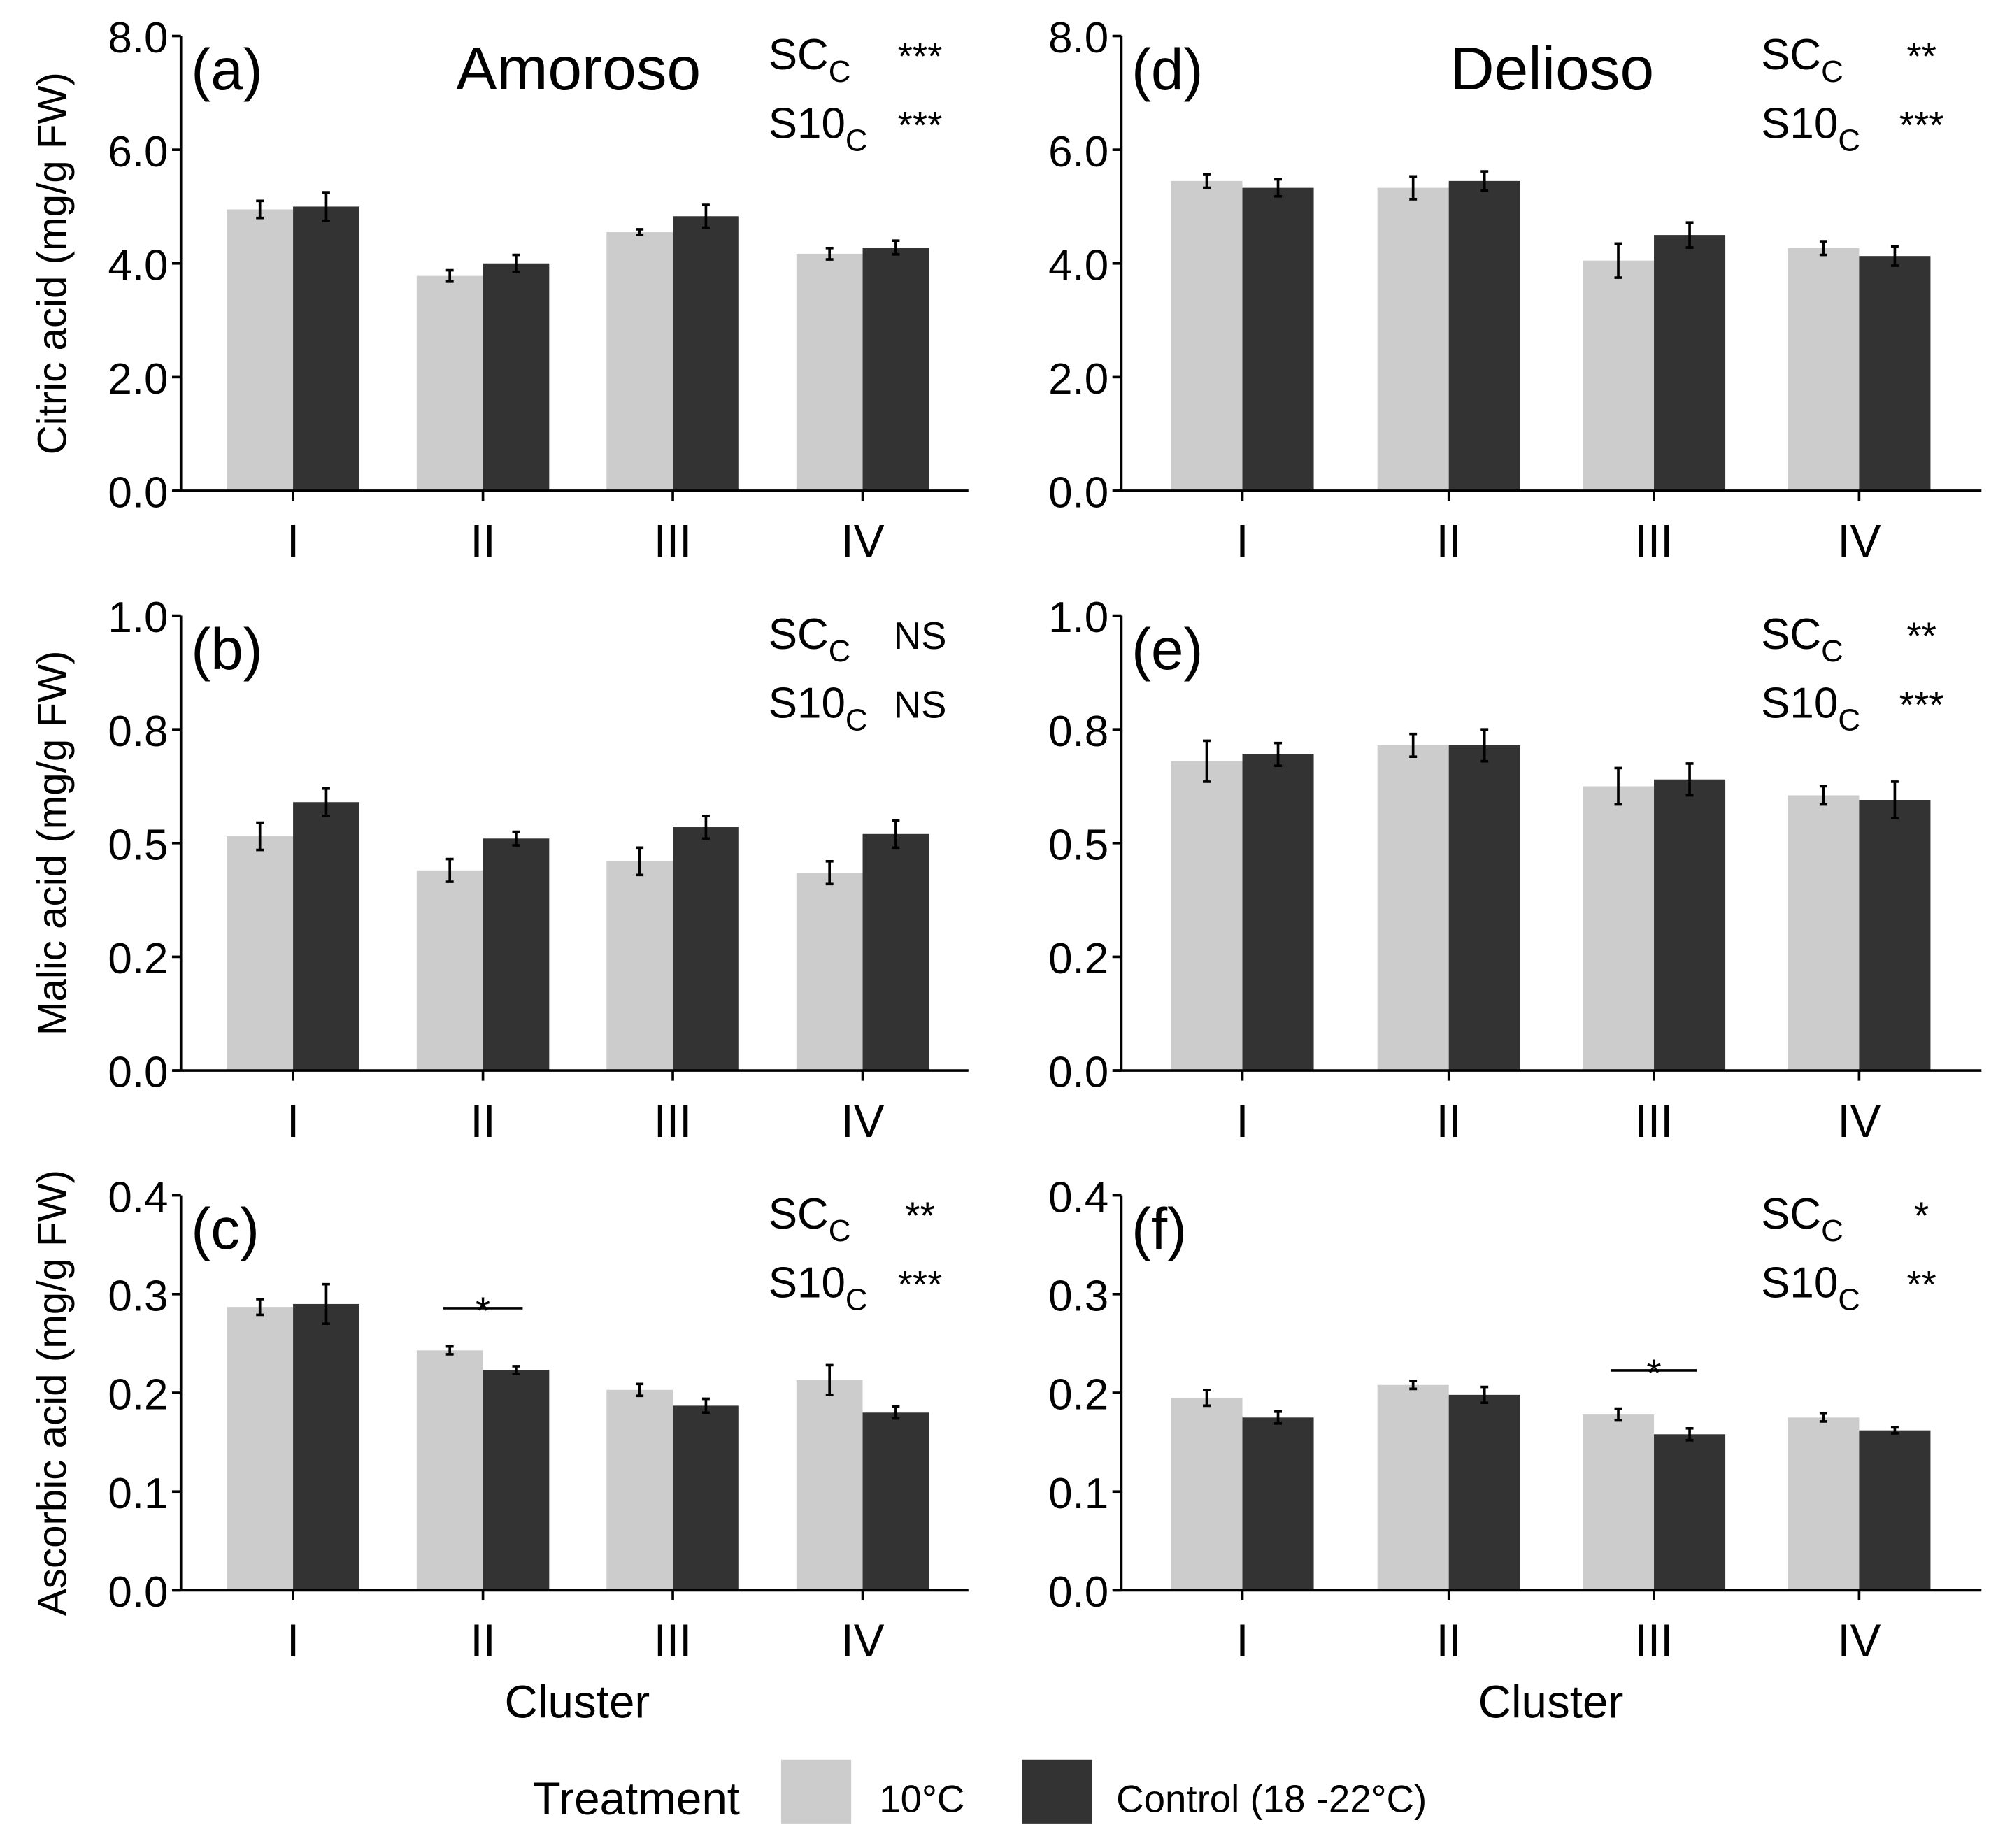 This screenshot has width=1998, height=1848. What do you see at coordinates (1078, 845) in the screenshot?
I see `y-tick-label: 0.5` at bounding box center [1078, 845].